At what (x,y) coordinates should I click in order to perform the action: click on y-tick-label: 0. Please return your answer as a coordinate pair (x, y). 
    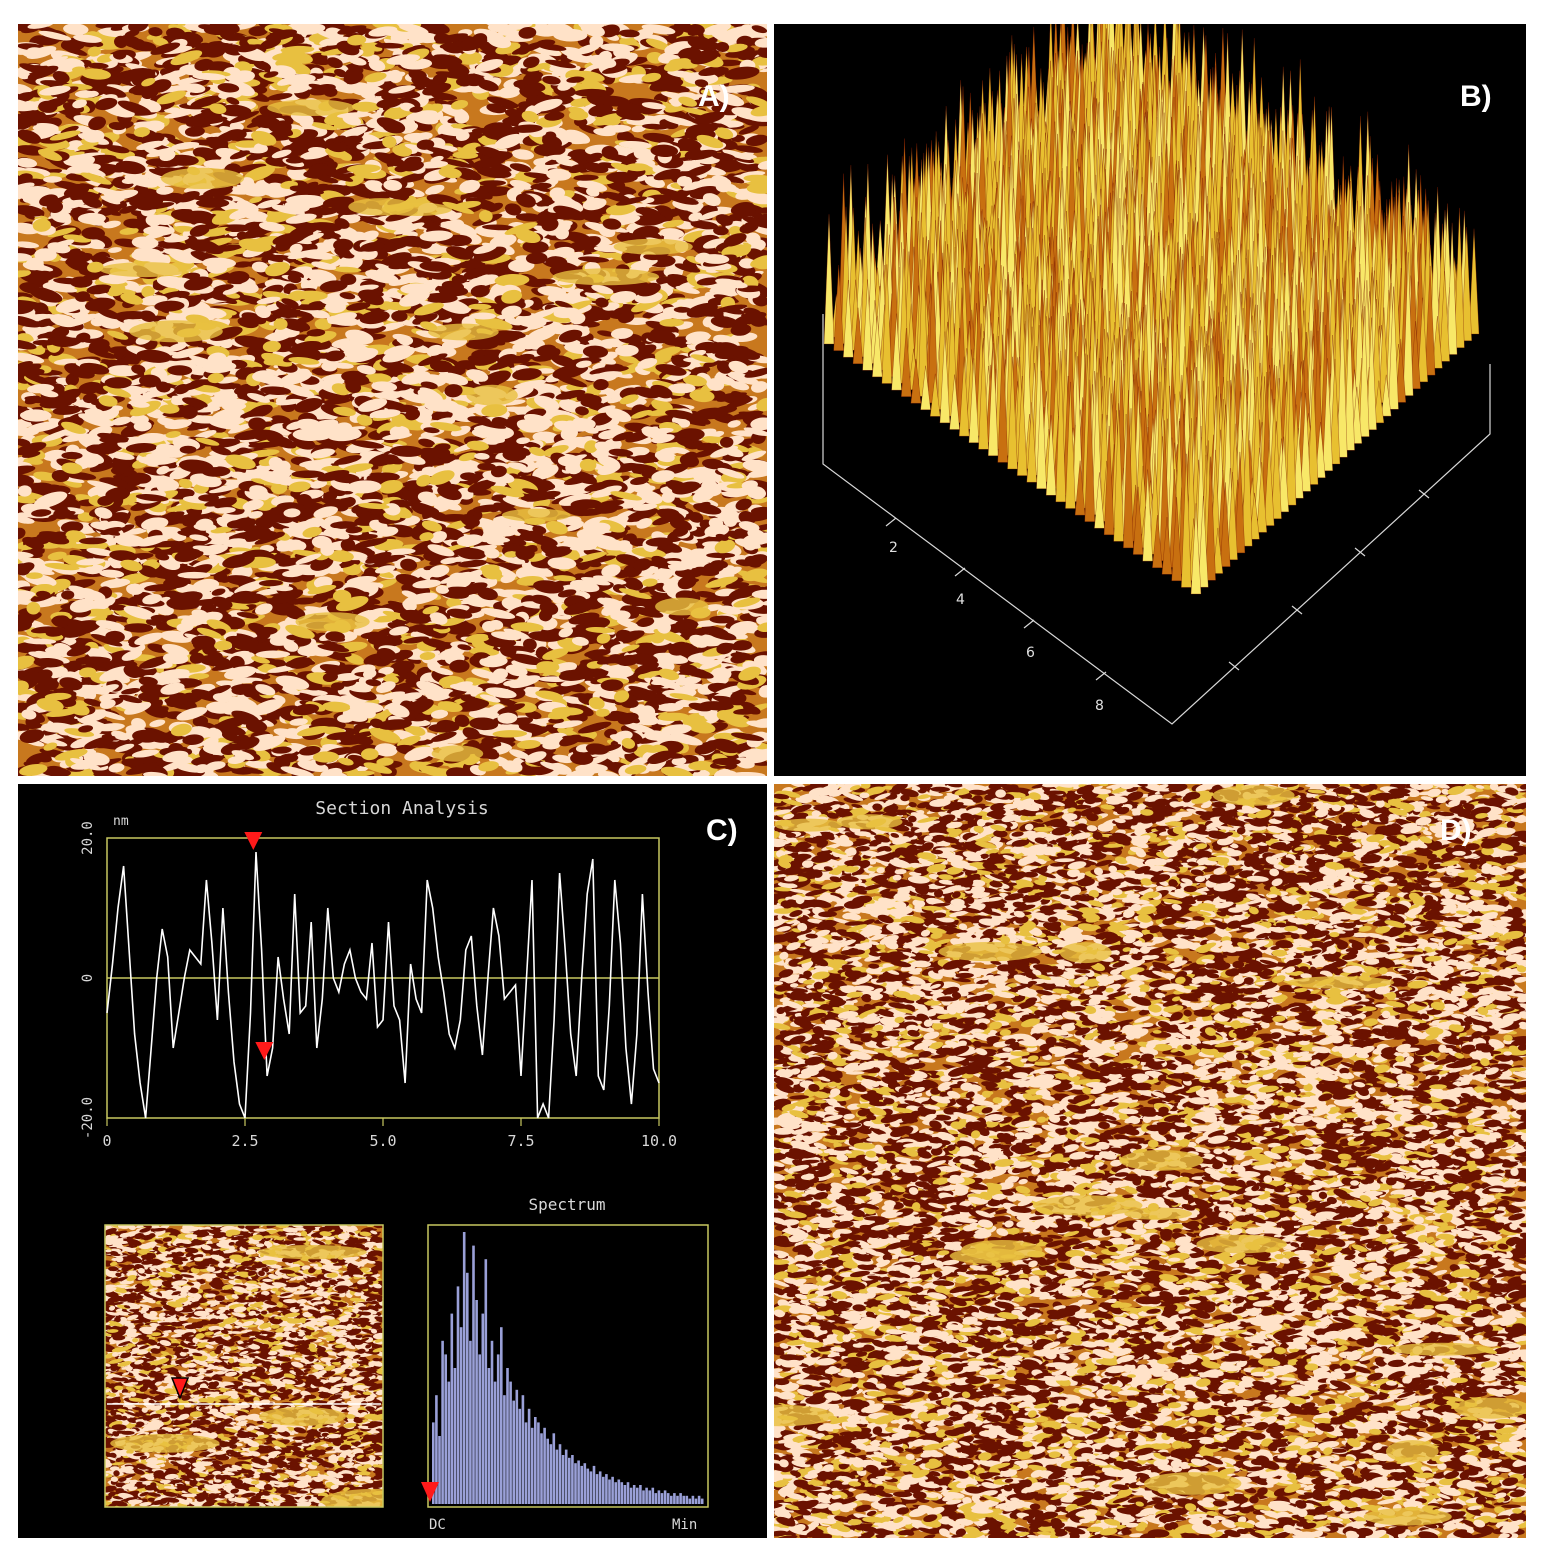
    Looking at the image, I should click on (88, 978).